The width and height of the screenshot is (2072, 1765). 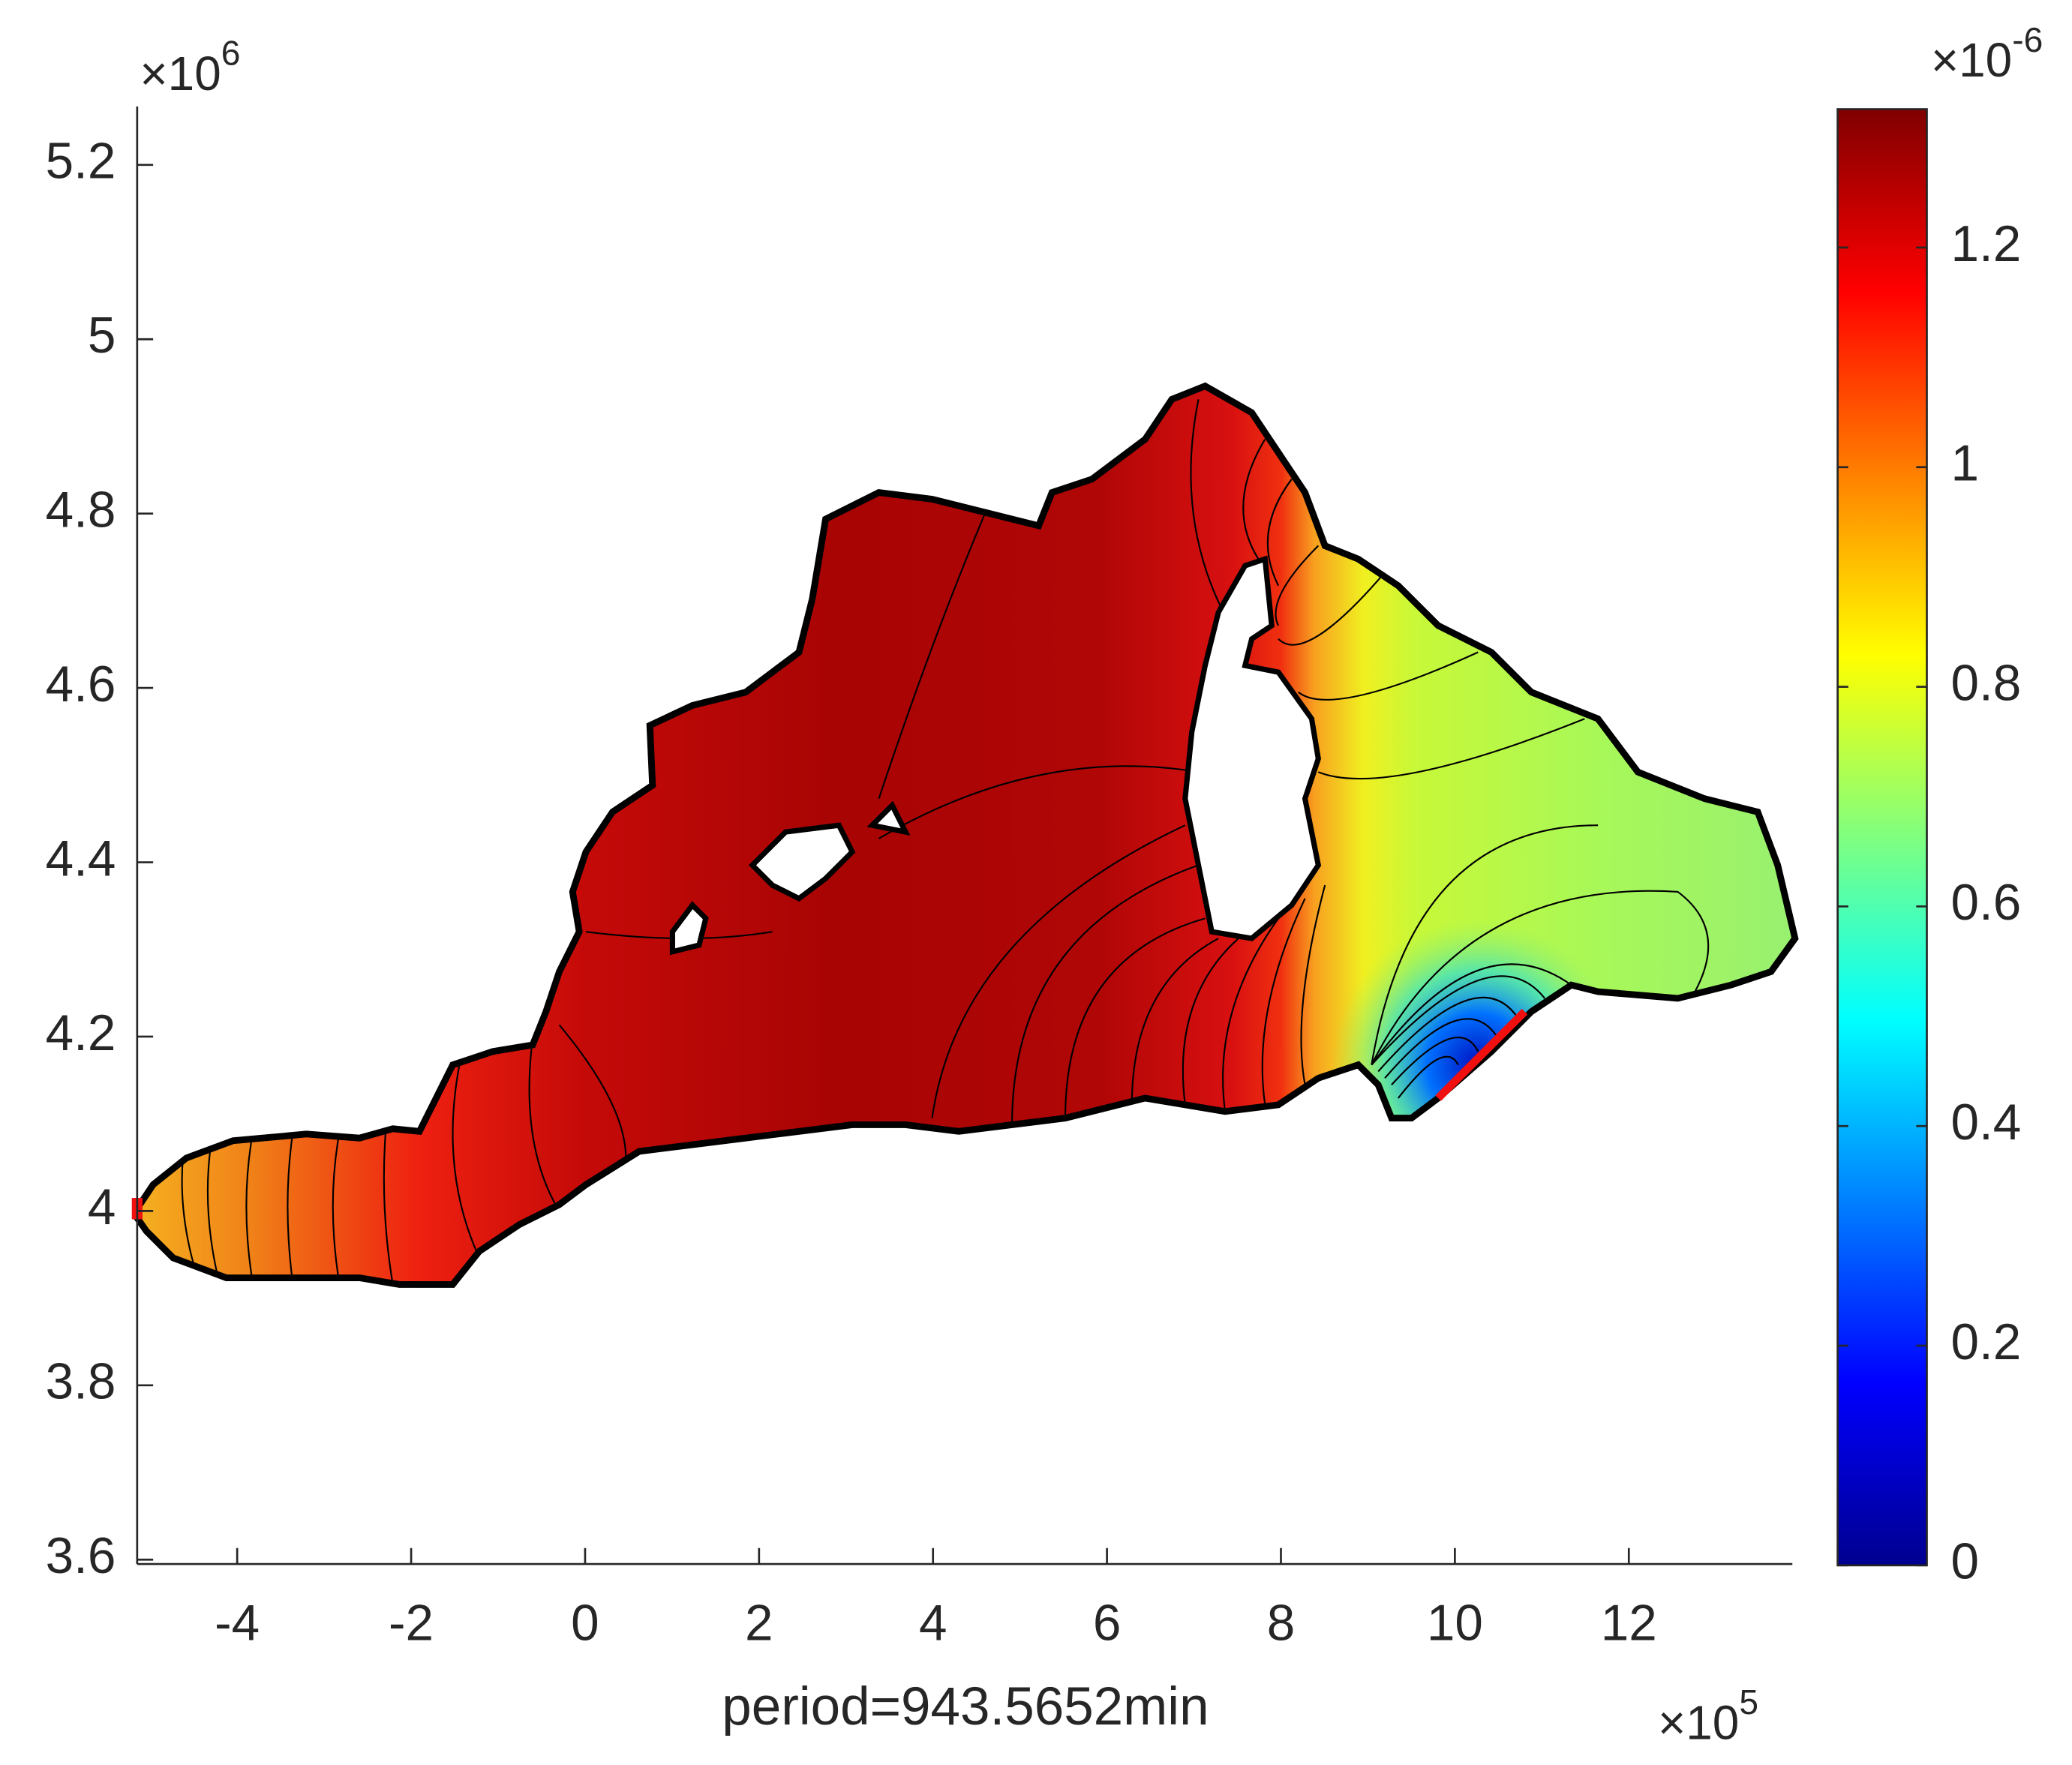 What do you see at coordinates (1985, 1122) in the screenshot?
I see `colorbar-tick-label: 0.4` at bounding box center [1985, 1122].